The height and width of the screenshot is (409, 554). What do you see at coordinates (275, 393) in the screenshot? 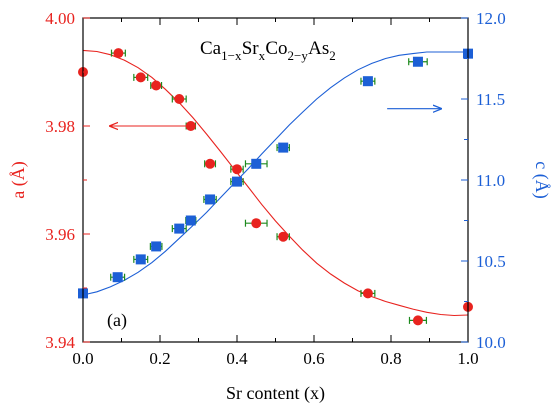
I see `x-axis-title: Sr content (x)` at bounding box center [275, 393].